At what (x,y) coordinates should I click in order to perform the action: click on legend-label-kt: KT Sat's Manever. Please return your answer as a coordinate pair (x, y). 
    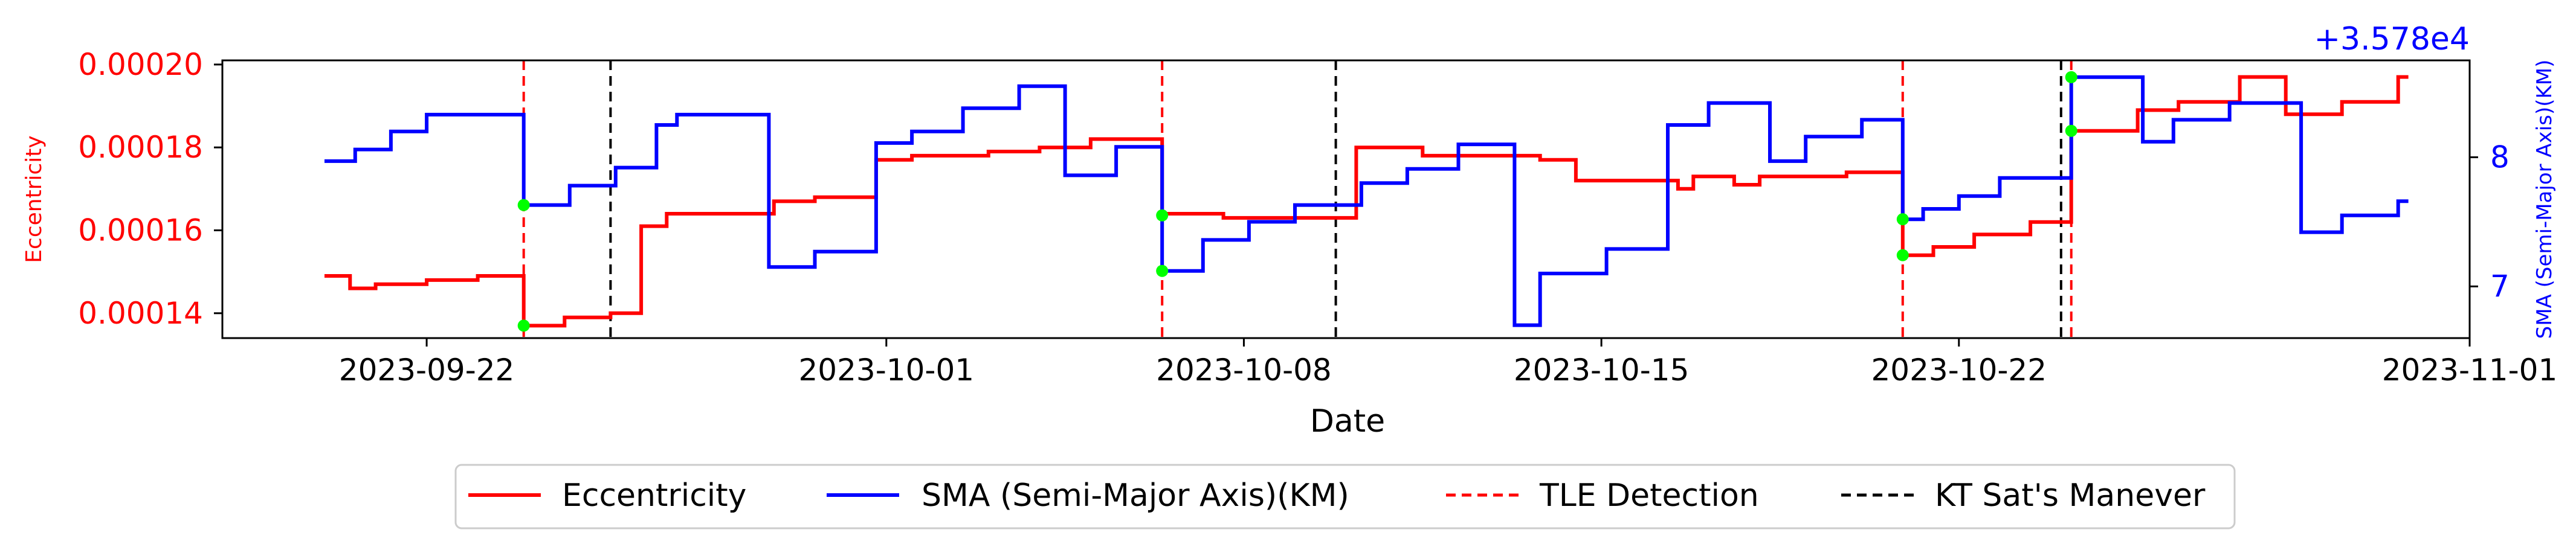
    Looking at the image, I should click on (2070, 496).